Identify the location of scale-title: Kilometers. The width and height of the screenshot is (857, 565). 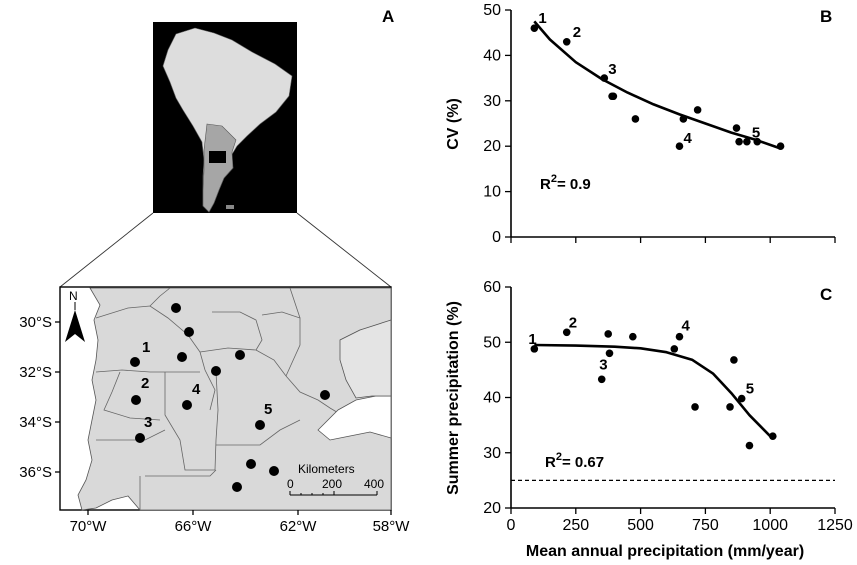
(326, 469).